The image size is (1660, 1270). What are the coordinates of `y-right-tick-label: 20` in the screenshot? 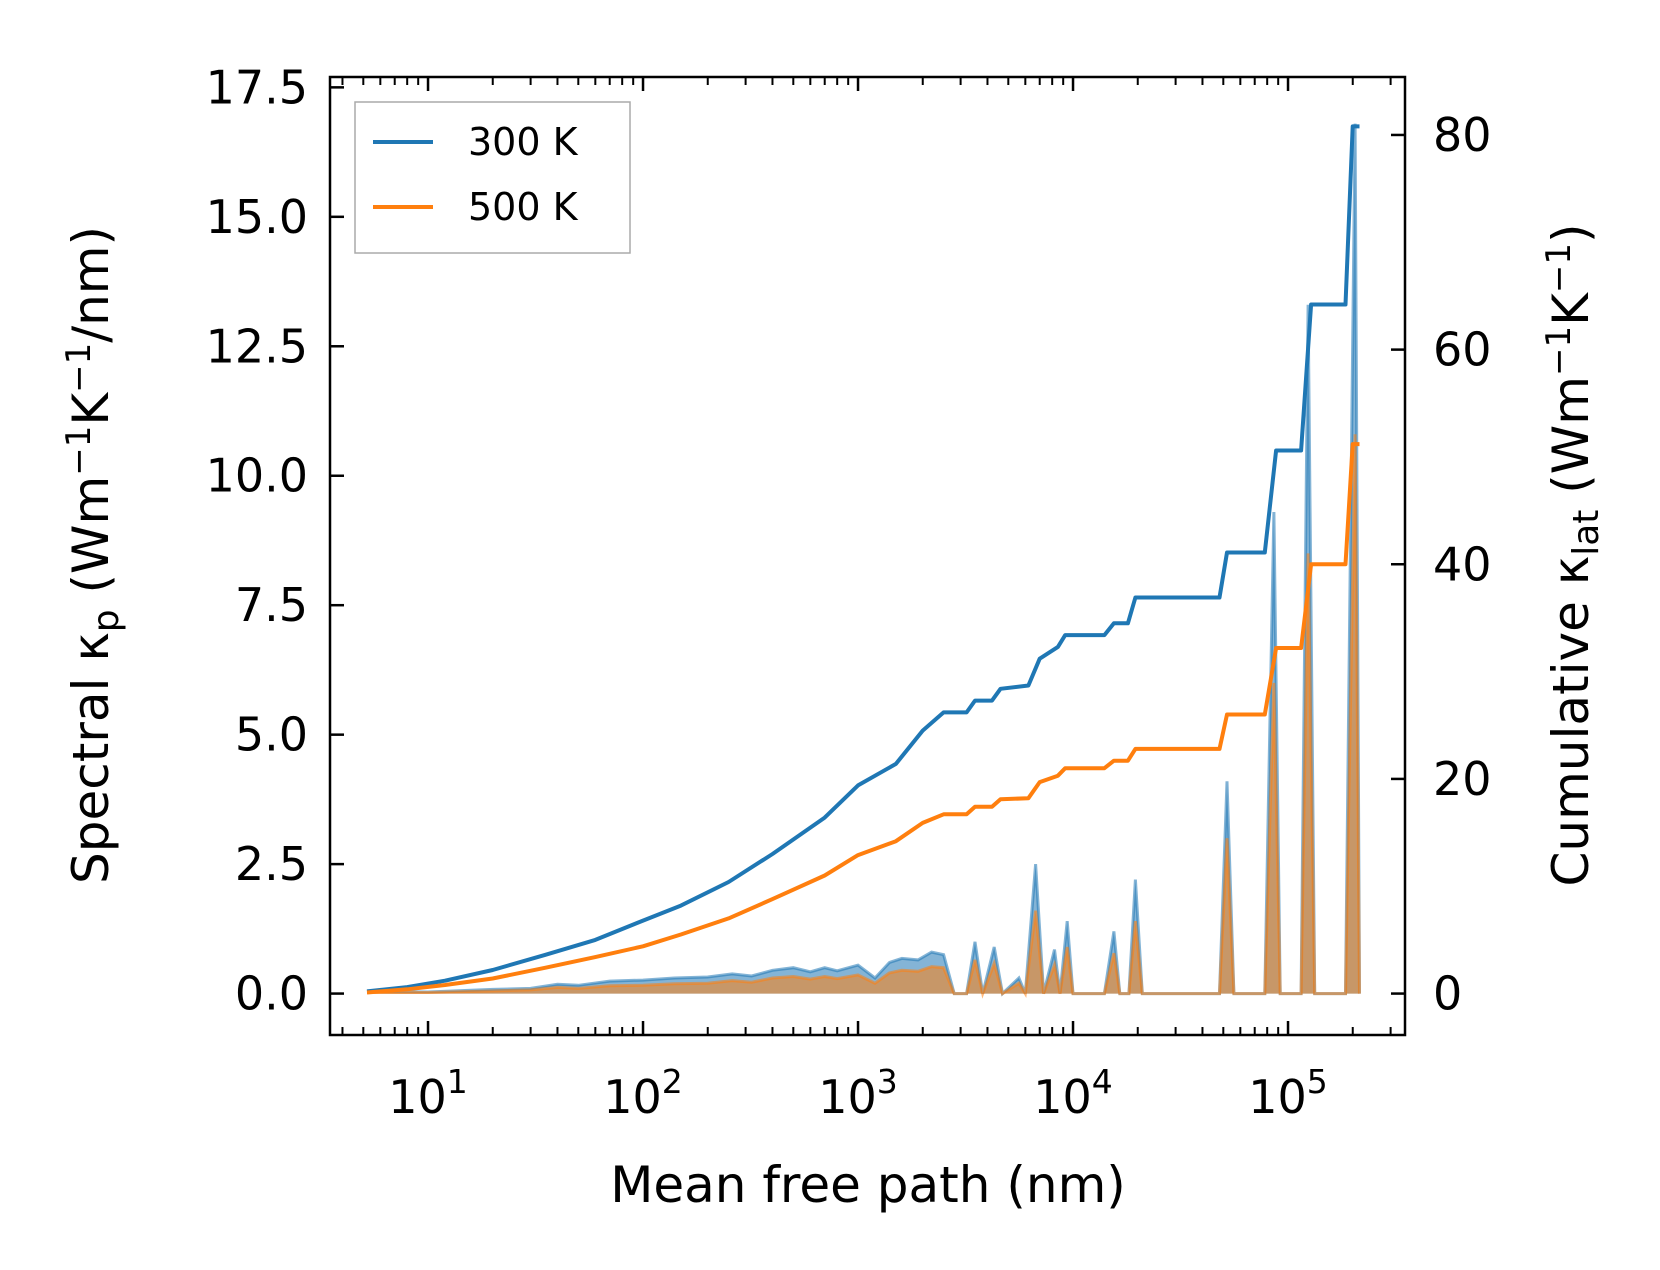 It's located at (1462, 779).